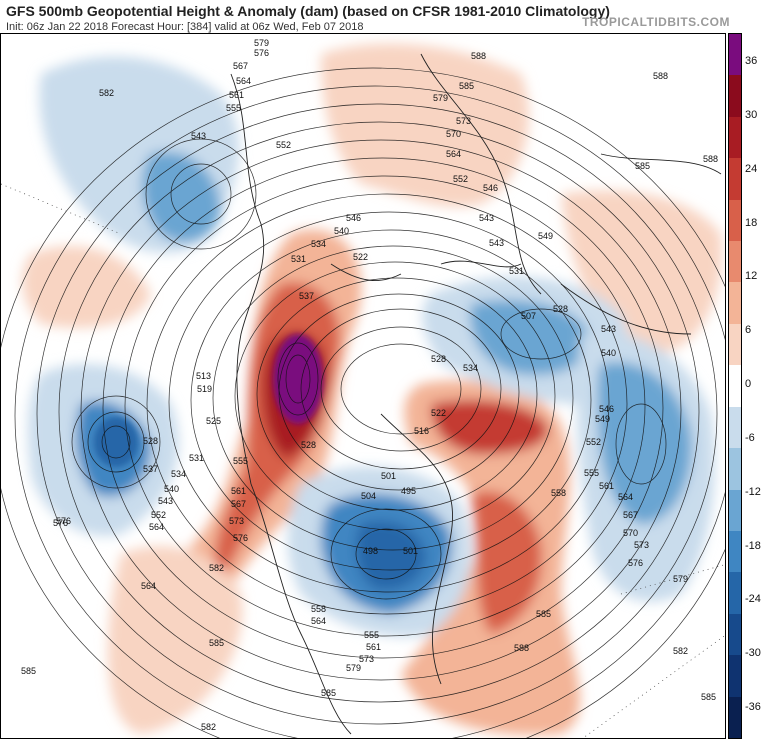 The image size is (768, 750). Describe the element at coordinates (748, 384) in the screenshot. I see `colorbar-tick-label: 0` at that location.